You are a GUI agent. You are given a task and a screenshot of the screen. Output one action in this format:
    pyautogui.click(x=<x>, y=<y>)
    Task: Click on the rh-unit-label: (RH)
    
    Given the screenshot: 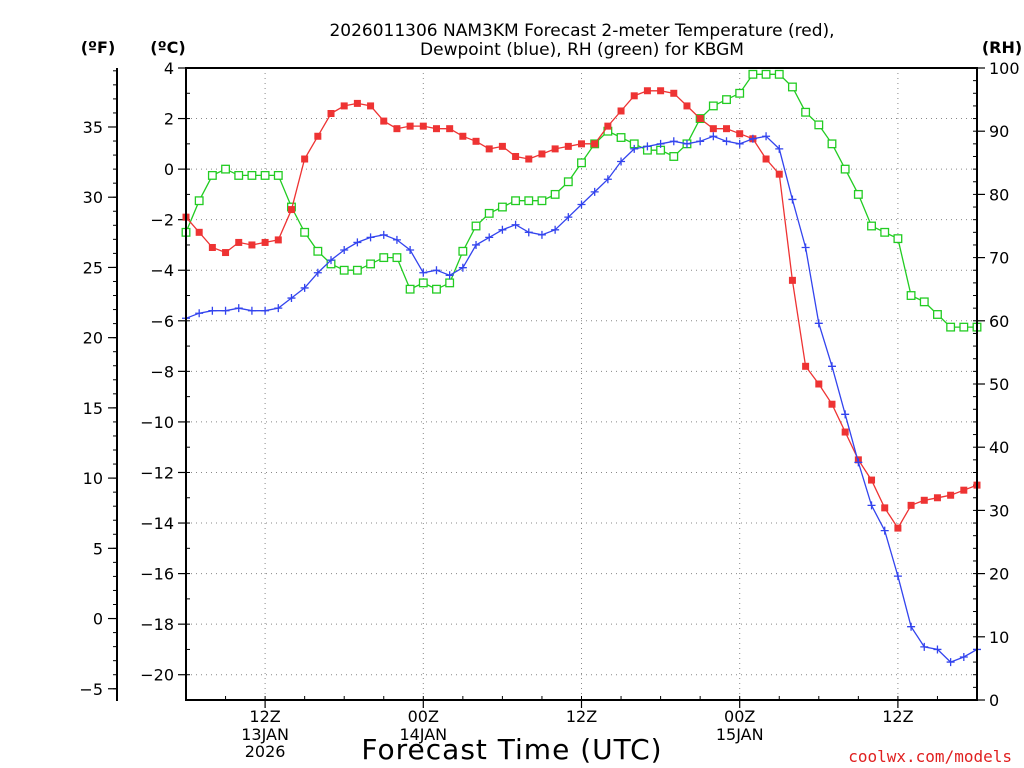 What is the action you would take?
    pyautogui.click(x=1002, y=47)
    